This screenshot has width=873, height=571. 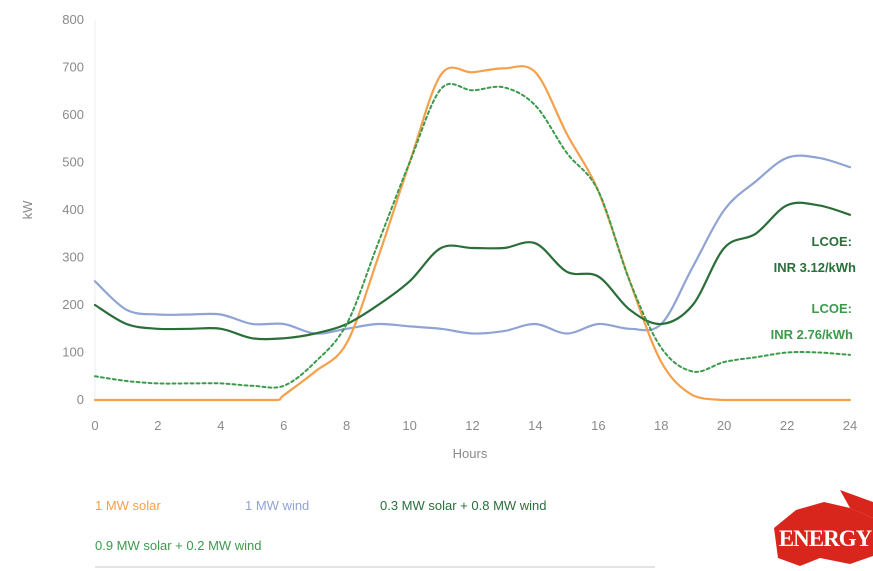 I want to click on x-tick-label: 8, so click(x=346, y=425).